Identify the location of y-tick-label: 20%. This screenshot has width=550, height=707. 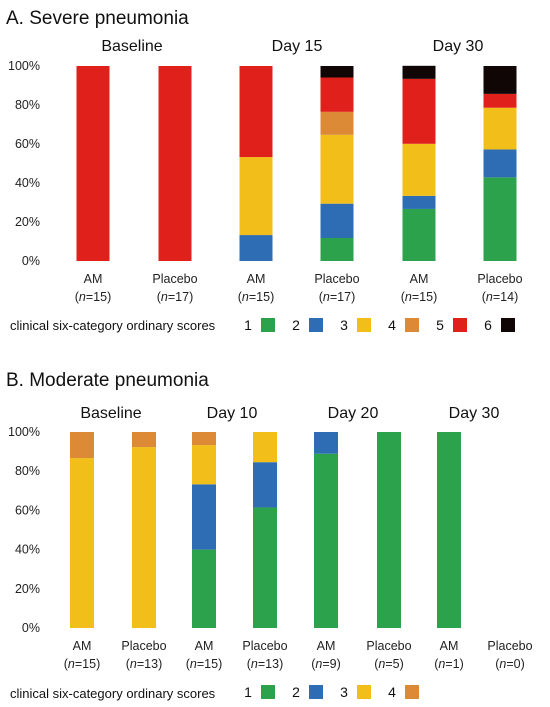
(27, 589).